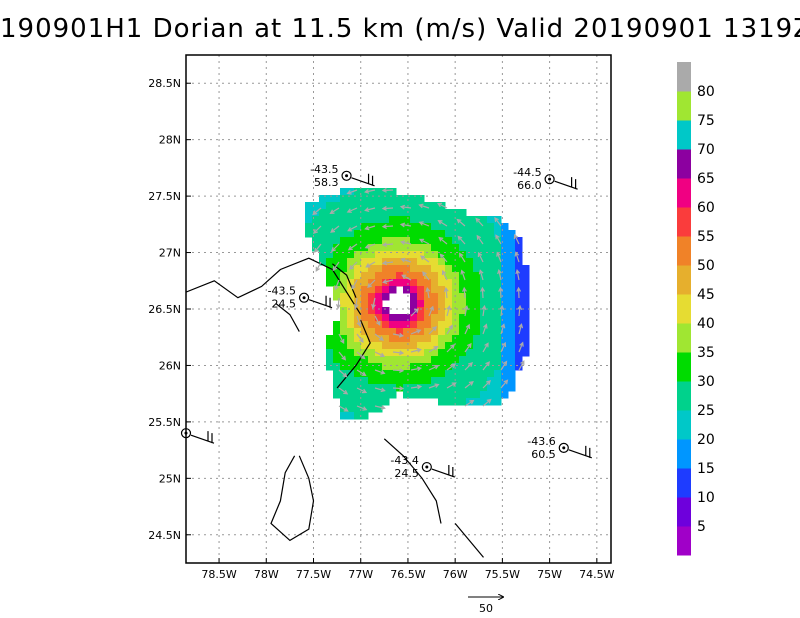 The image size is (800, 618). Describe the element at coordinates (266, 574) in the screenshot. I see `x-tick-label: 78W` at that location.